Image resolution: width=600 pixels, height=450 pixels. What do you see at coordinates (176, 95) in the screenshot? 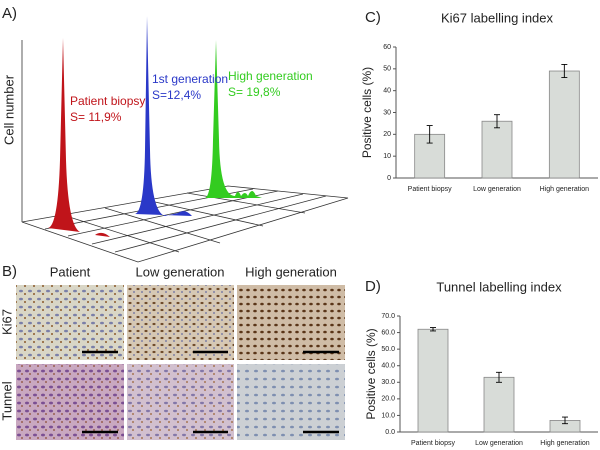
I see `annotation: S=12,4%` at bounding box center [176, 95].